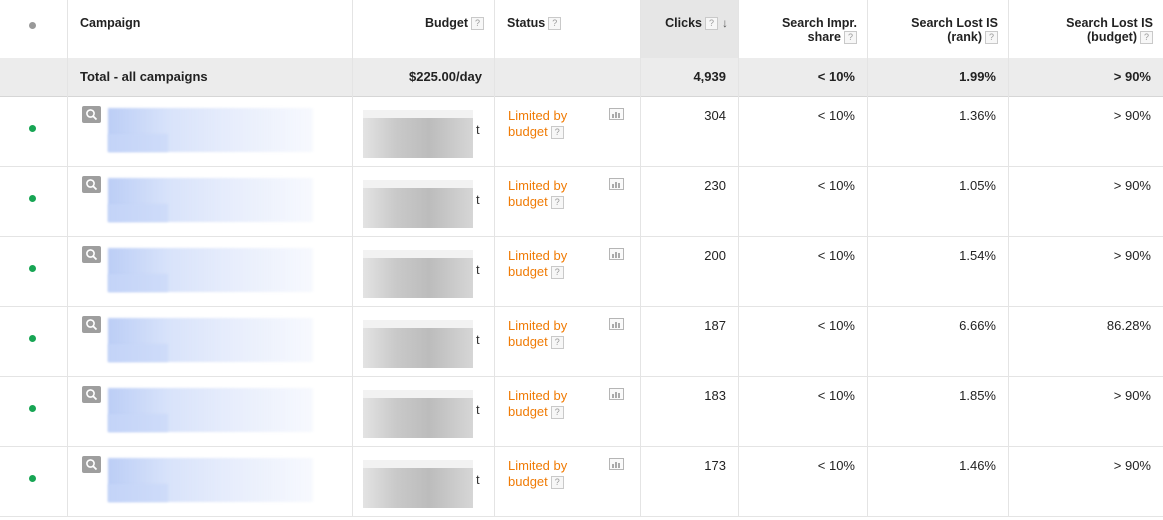 The height and width of the screenshot is (520, 1163). Describe the element at coordinates (32, 25) in the screenshot. I see `status-filter-icon` at that location.